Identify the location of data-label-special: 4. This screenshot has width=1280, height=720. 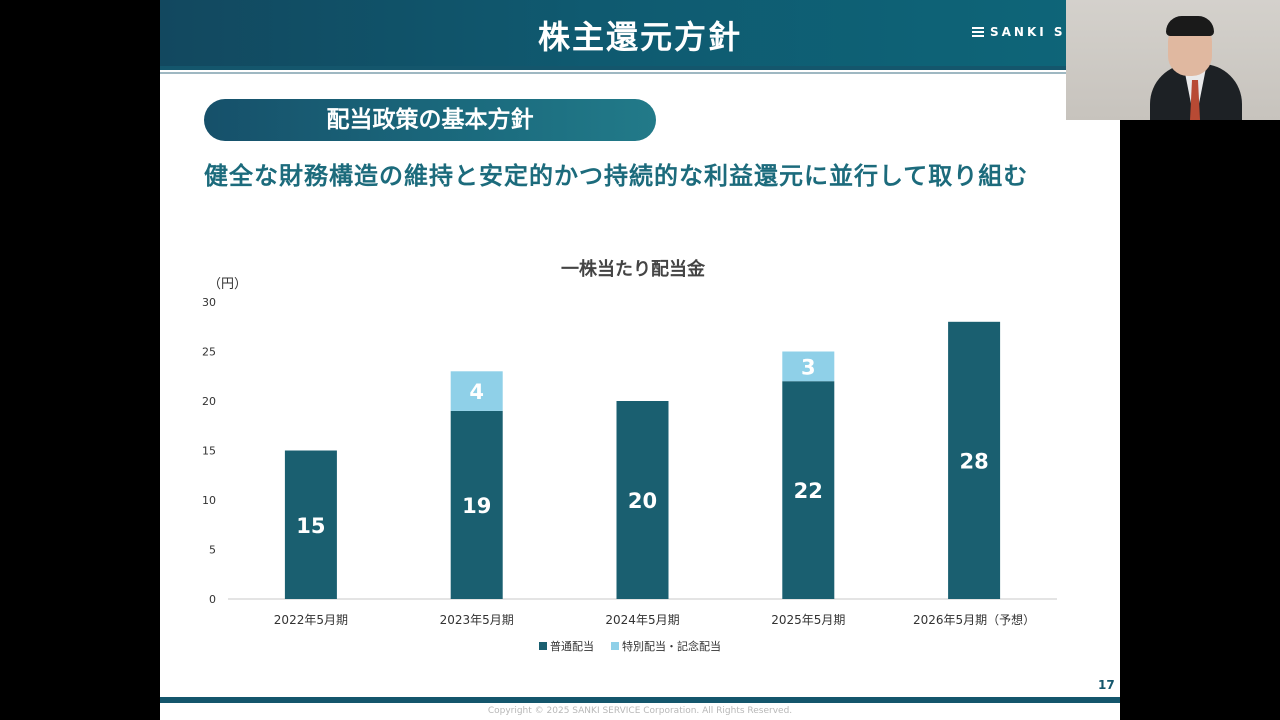
(476, 392).